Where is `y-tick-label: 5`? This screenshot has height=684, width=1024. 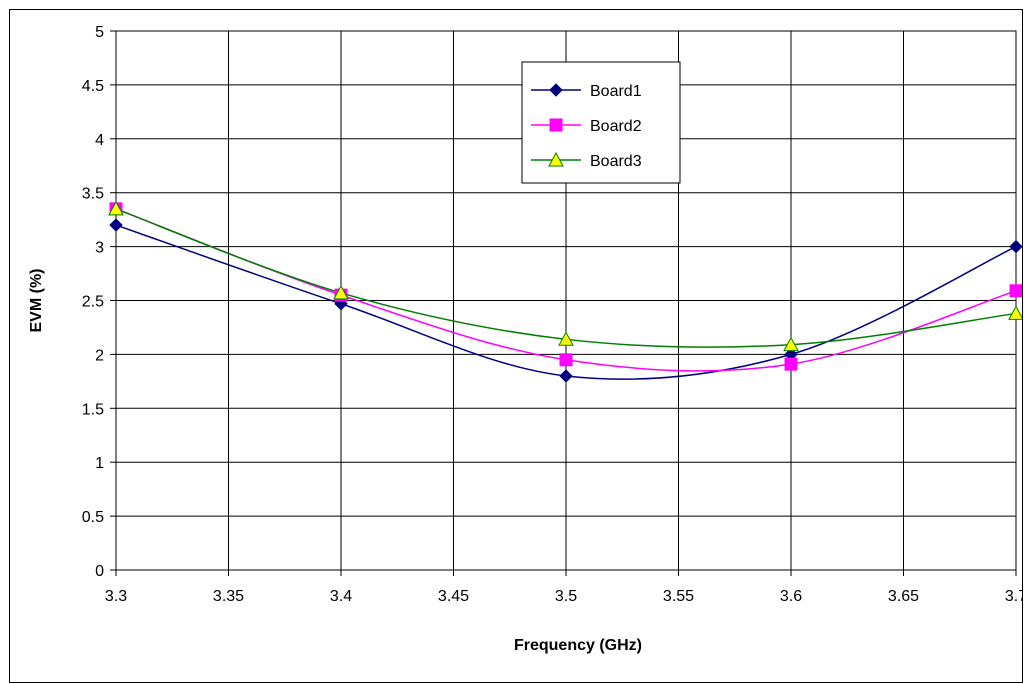 y-tick-label: 5 is located at coordinates (99, 32).